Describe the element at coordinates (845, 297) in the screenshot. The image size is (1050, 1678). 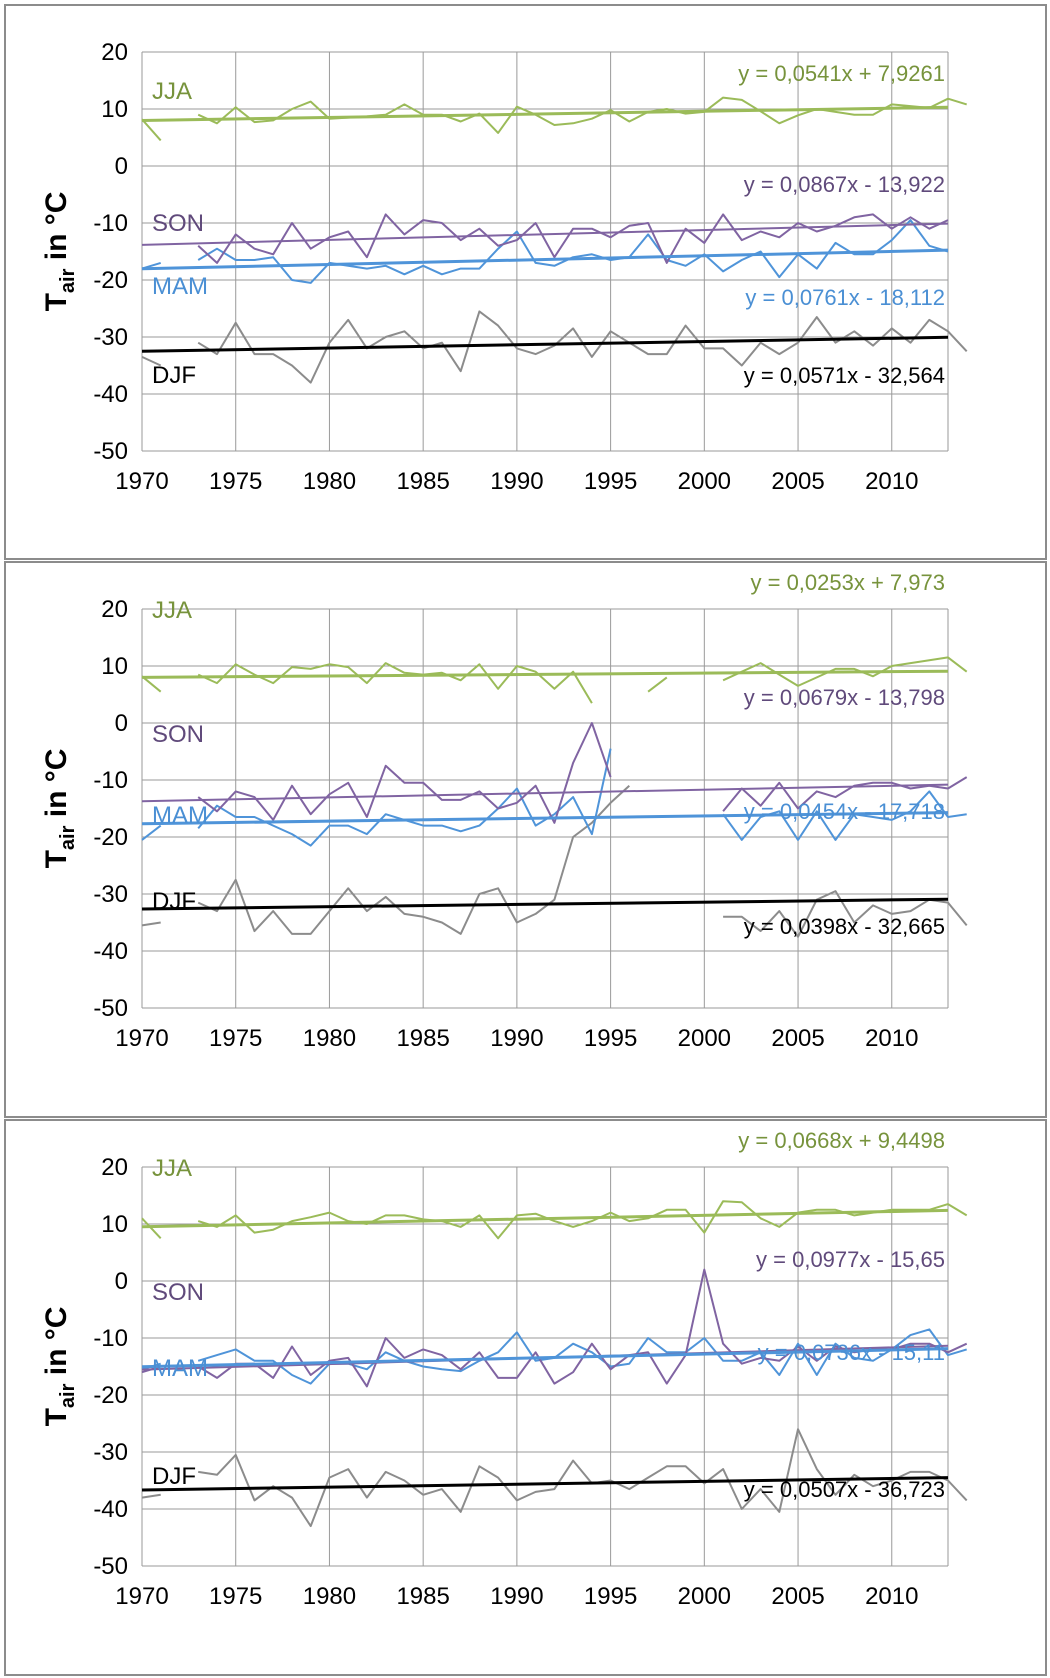
I see `trend-equation-mam: y = 0,0761x - 18,112` at that location.